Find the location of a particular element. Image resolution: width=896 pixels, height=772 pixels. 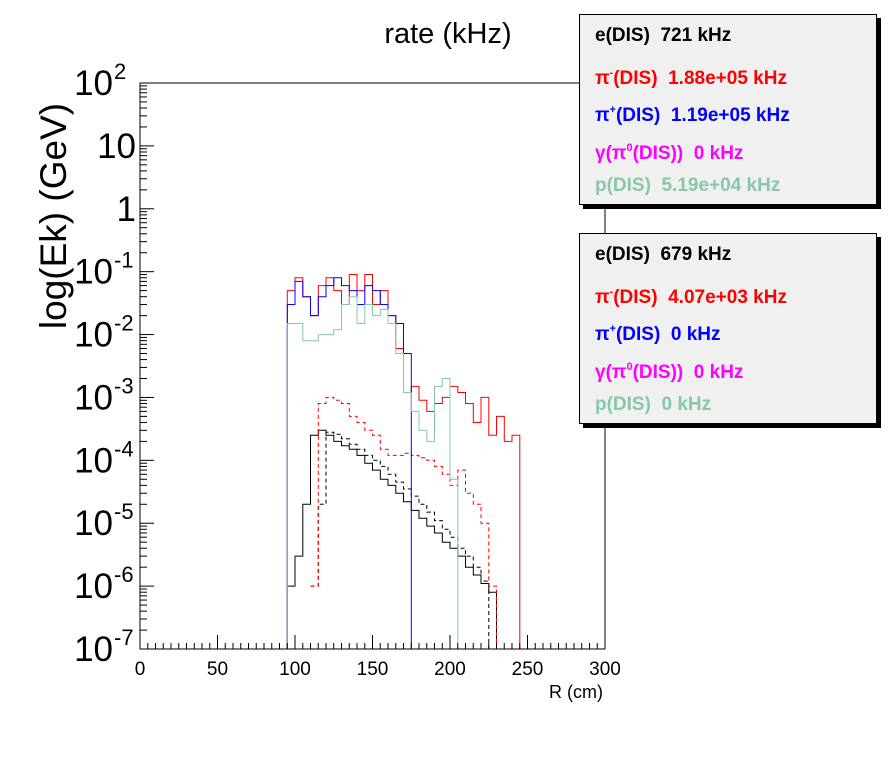

x-tick-label: 150 is located at coordinates (373, 669).